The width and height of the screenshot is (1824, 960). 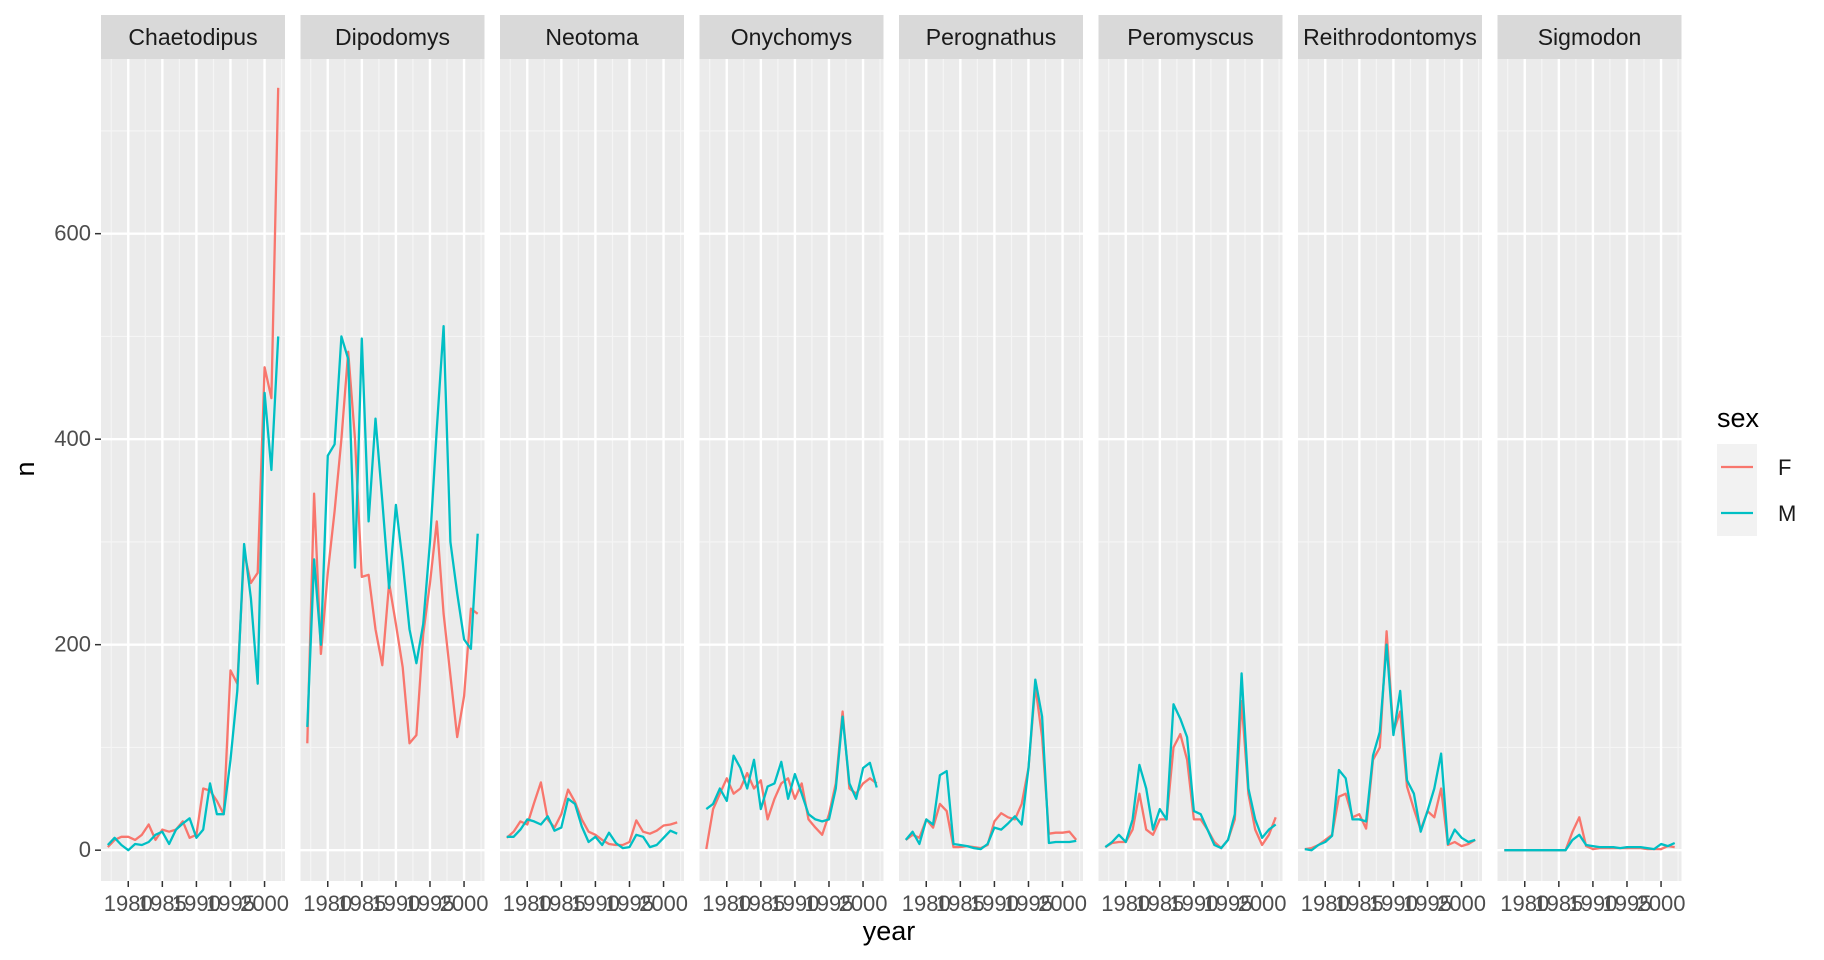 What do you see at coordinates (1787, 513) in the screenshot?
I see `legend-label: M` at bounding box center [1787, 513].